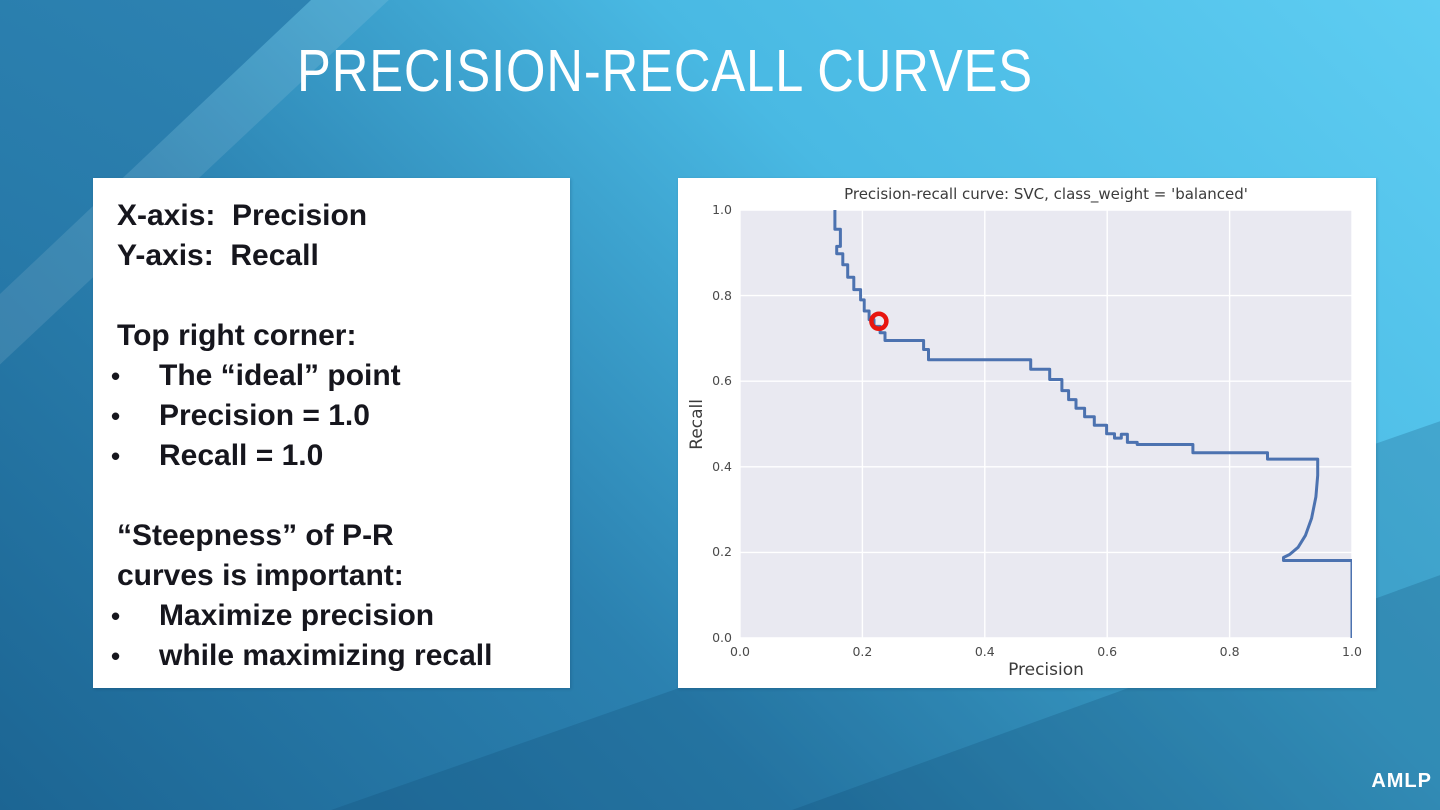 This screenshot has width=1440, height=810. What do you see at coordinates (264, 415) in the screenshot?
I see `note-text: Precision = 1.0` at bounding box center [264, 415].